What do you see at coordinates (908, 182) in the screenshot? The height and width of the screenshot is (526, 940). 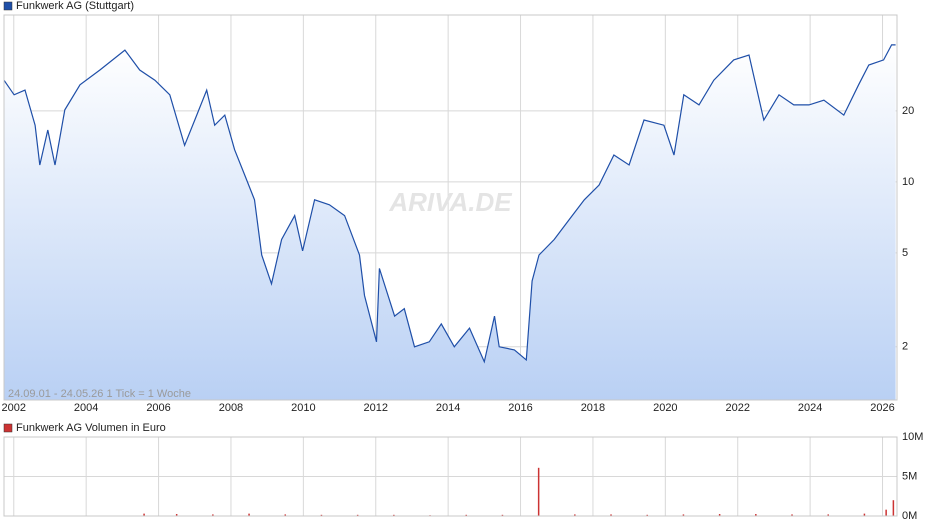 I see `y-tick-label: 10` at bounding box center [908, 182].